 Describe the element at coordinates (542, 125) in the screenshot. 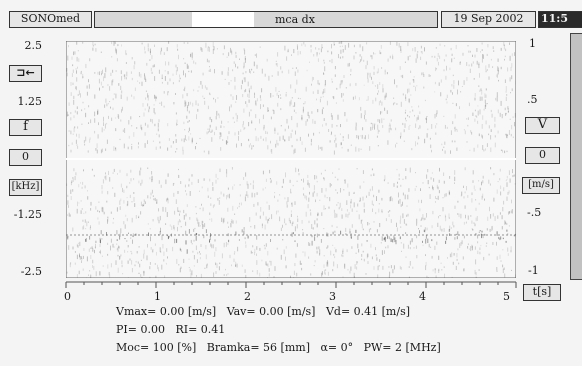

I see `velocity-button: V` at that location.